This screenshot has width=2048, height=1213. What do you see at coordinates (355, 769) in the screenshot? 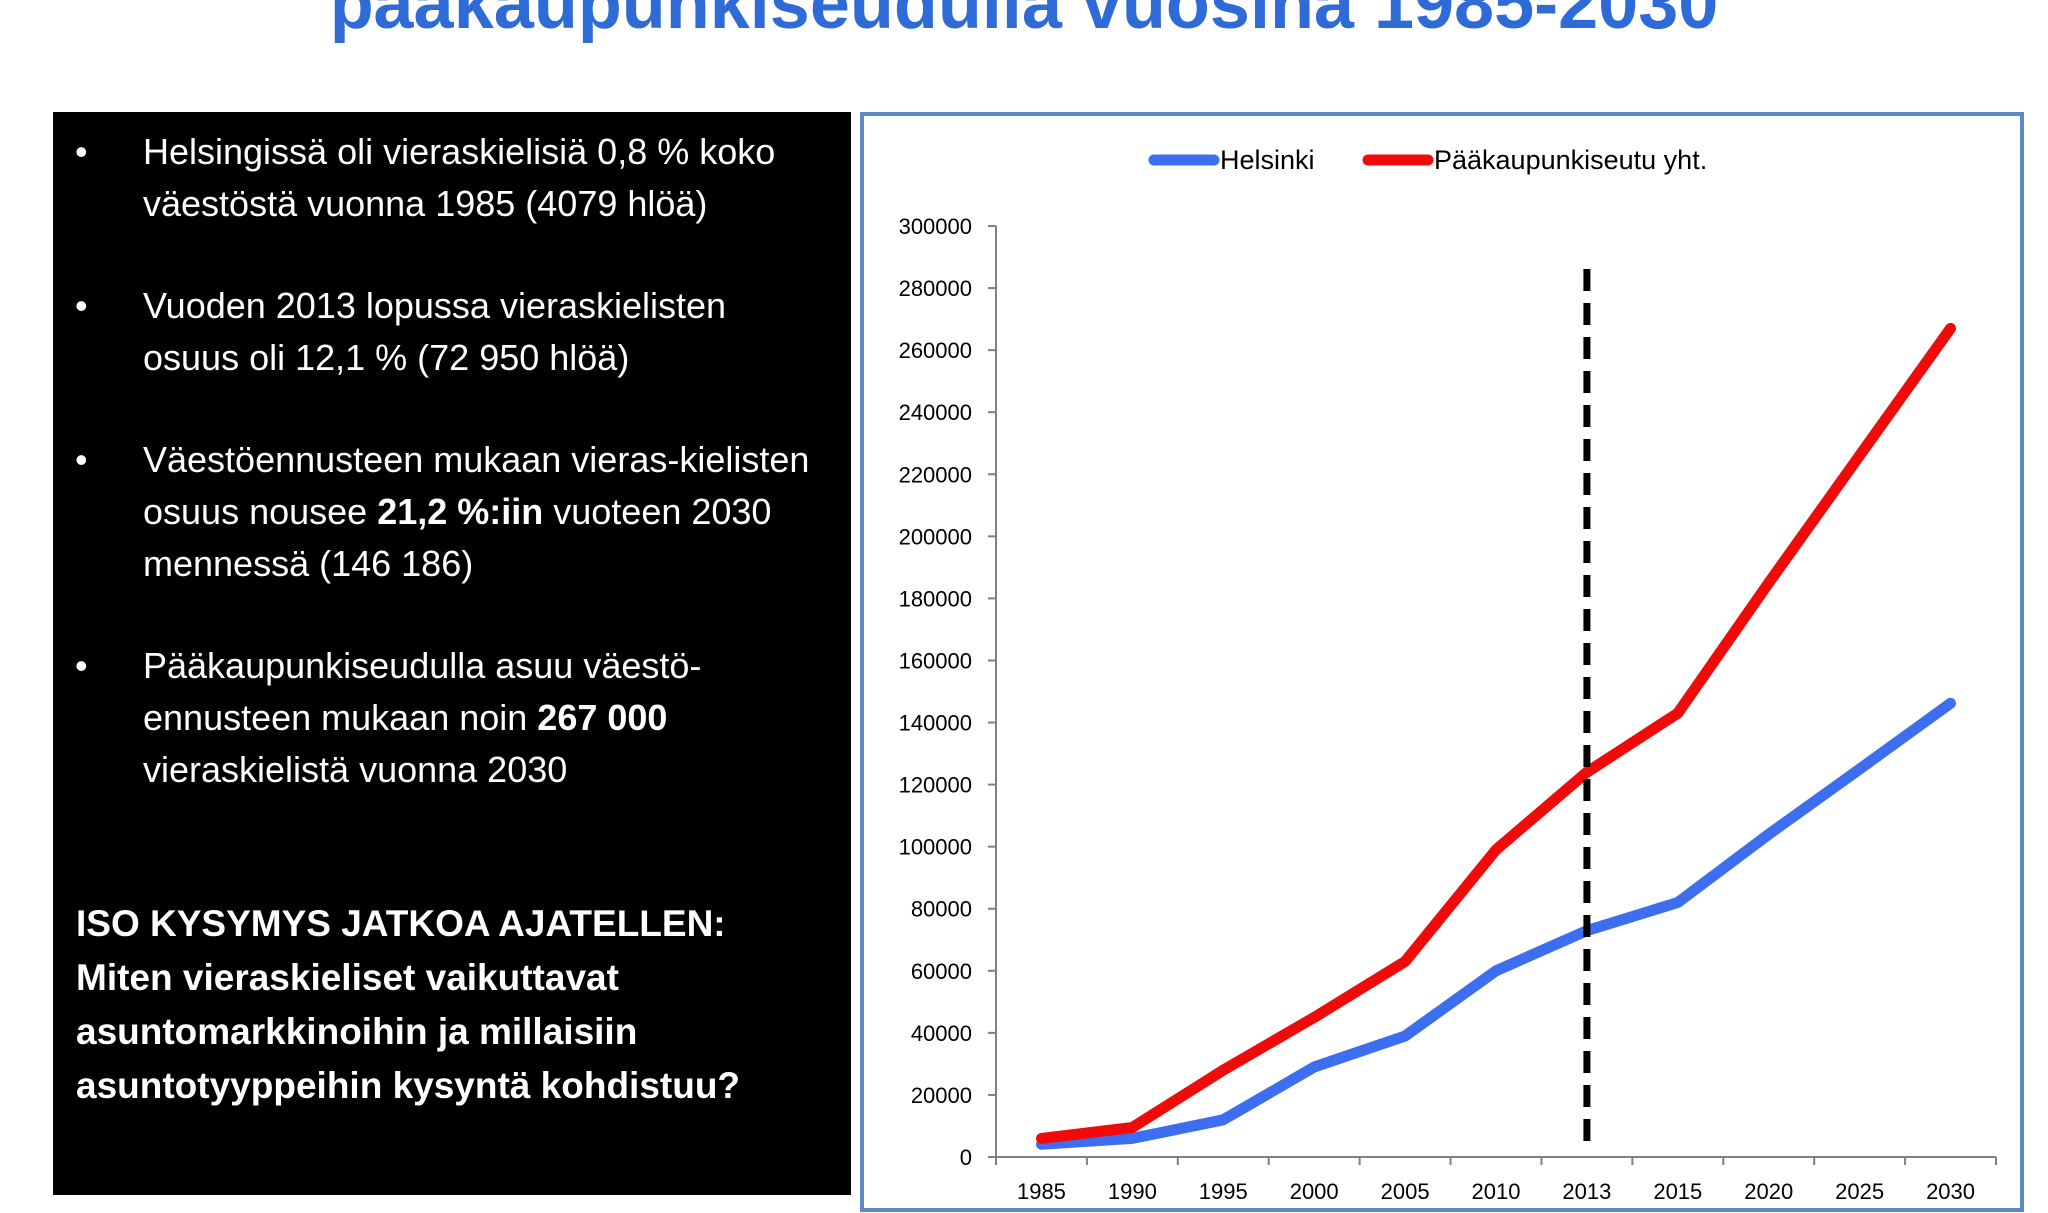
I see `bullet-text-end: vieraskielistä vuonna 2030` at bounding box center [355, 769].